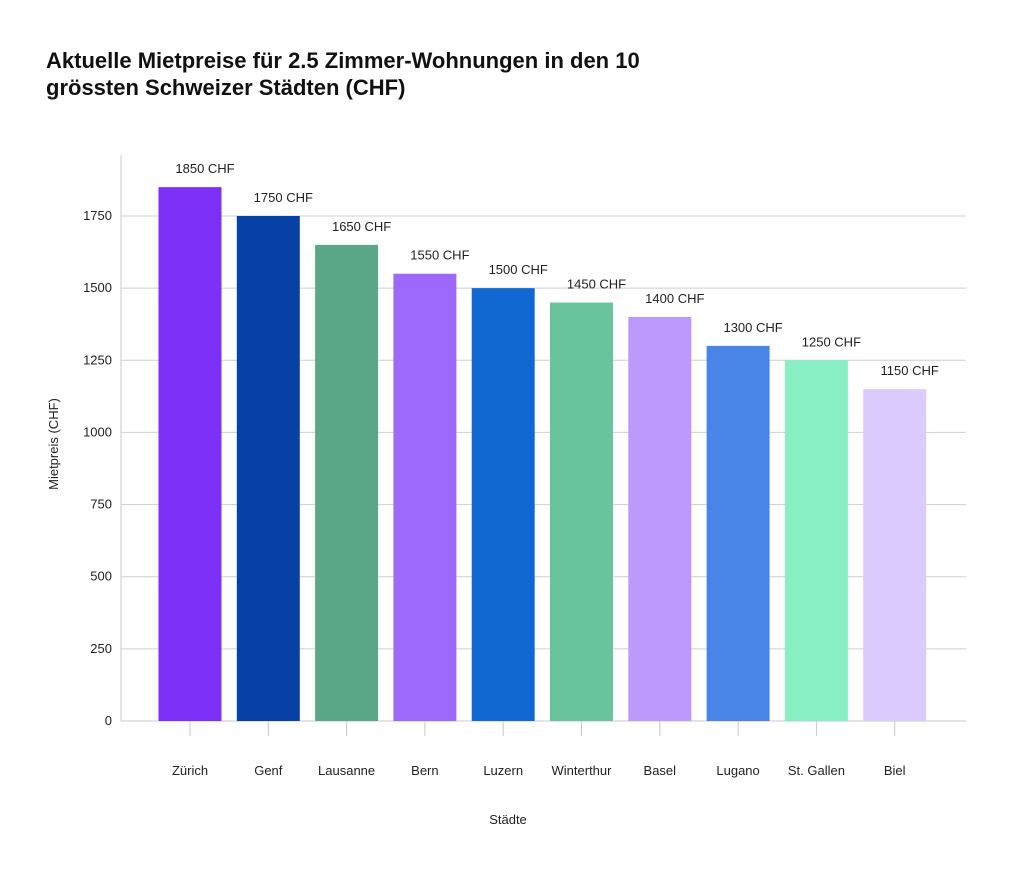  Describe the element at coordinates (283, 197) in the screenshot. I see `bar-data-label: 1750 CHF` at that location.